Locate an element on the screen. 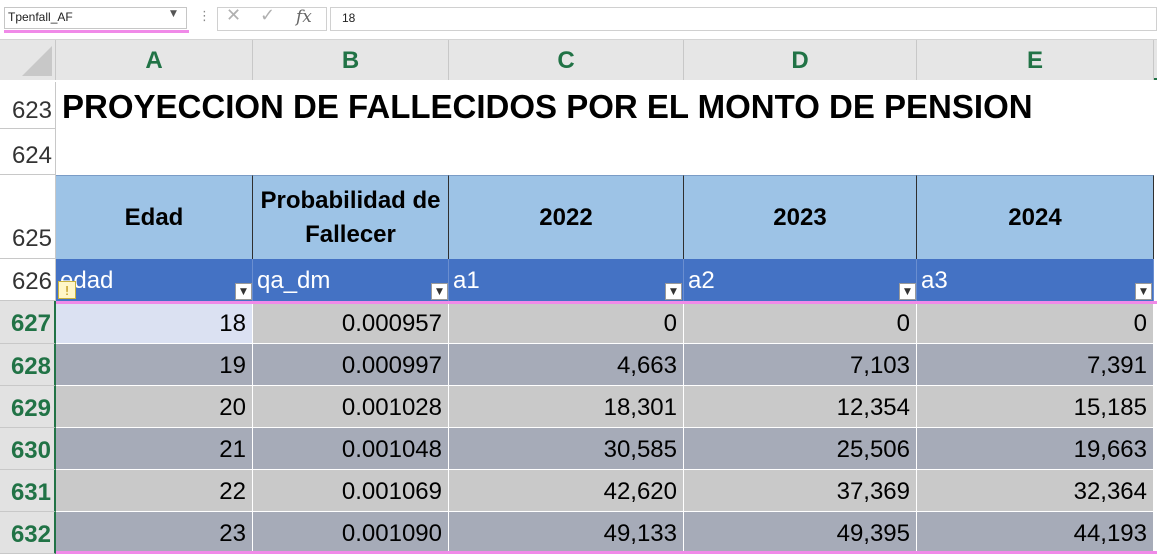 The height and width of the screenshot is (558, 1157). row-header-632: 632 is located at coordinates (28, 533).